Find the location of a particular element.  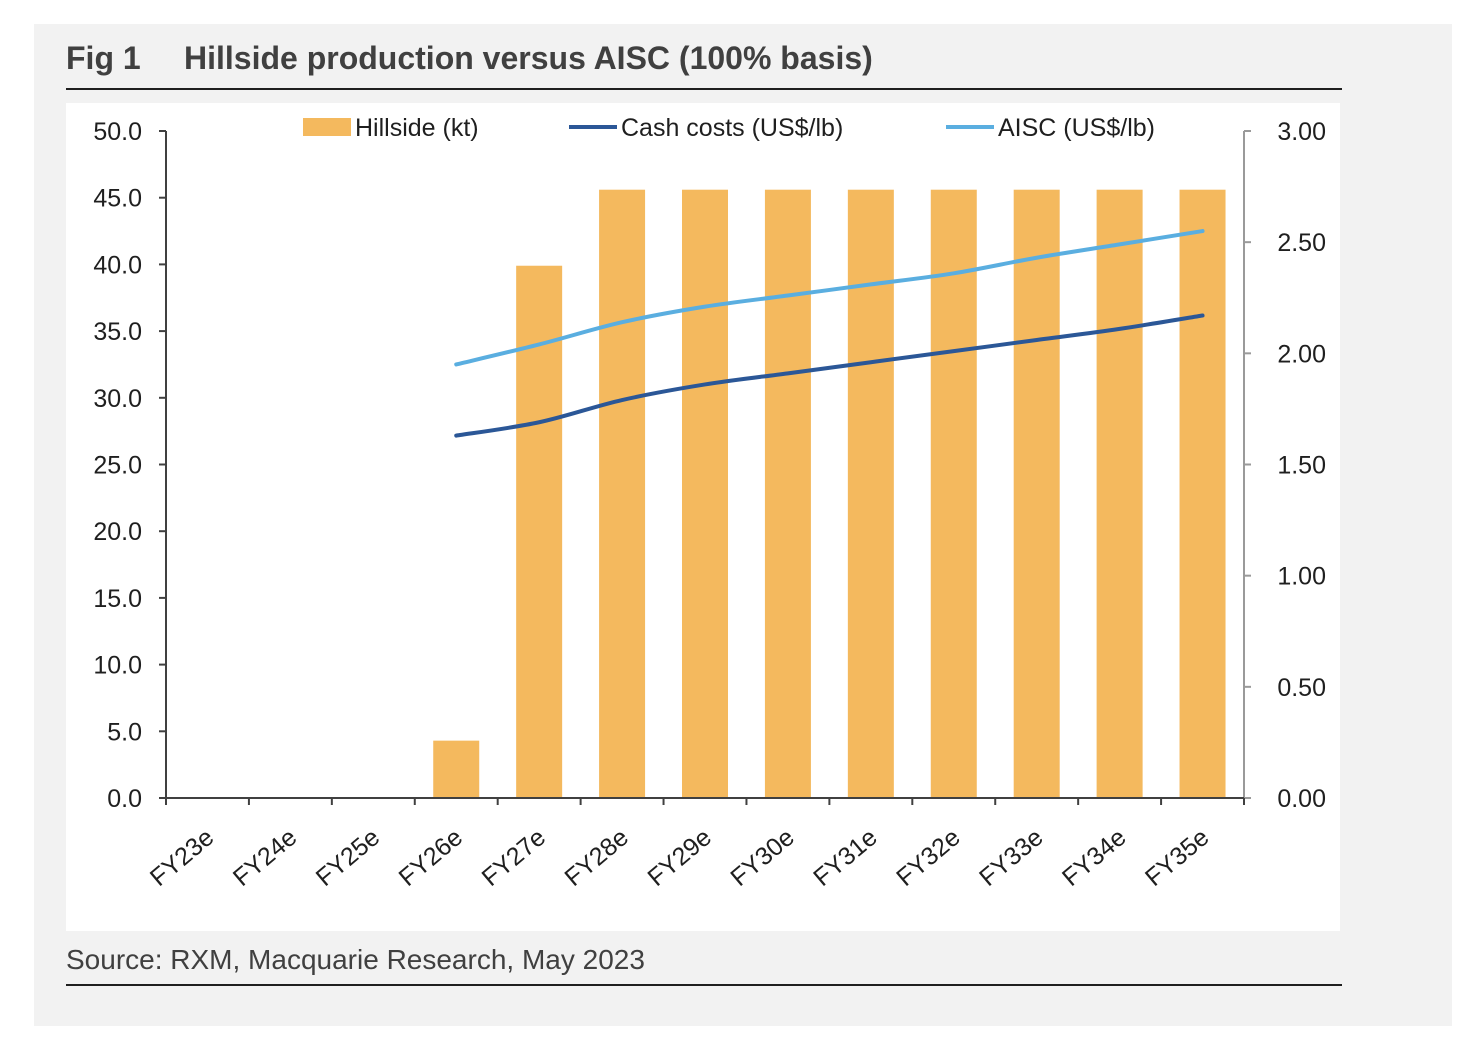

x-axis-category-label: FY26e is located at coordinates (431, 857).